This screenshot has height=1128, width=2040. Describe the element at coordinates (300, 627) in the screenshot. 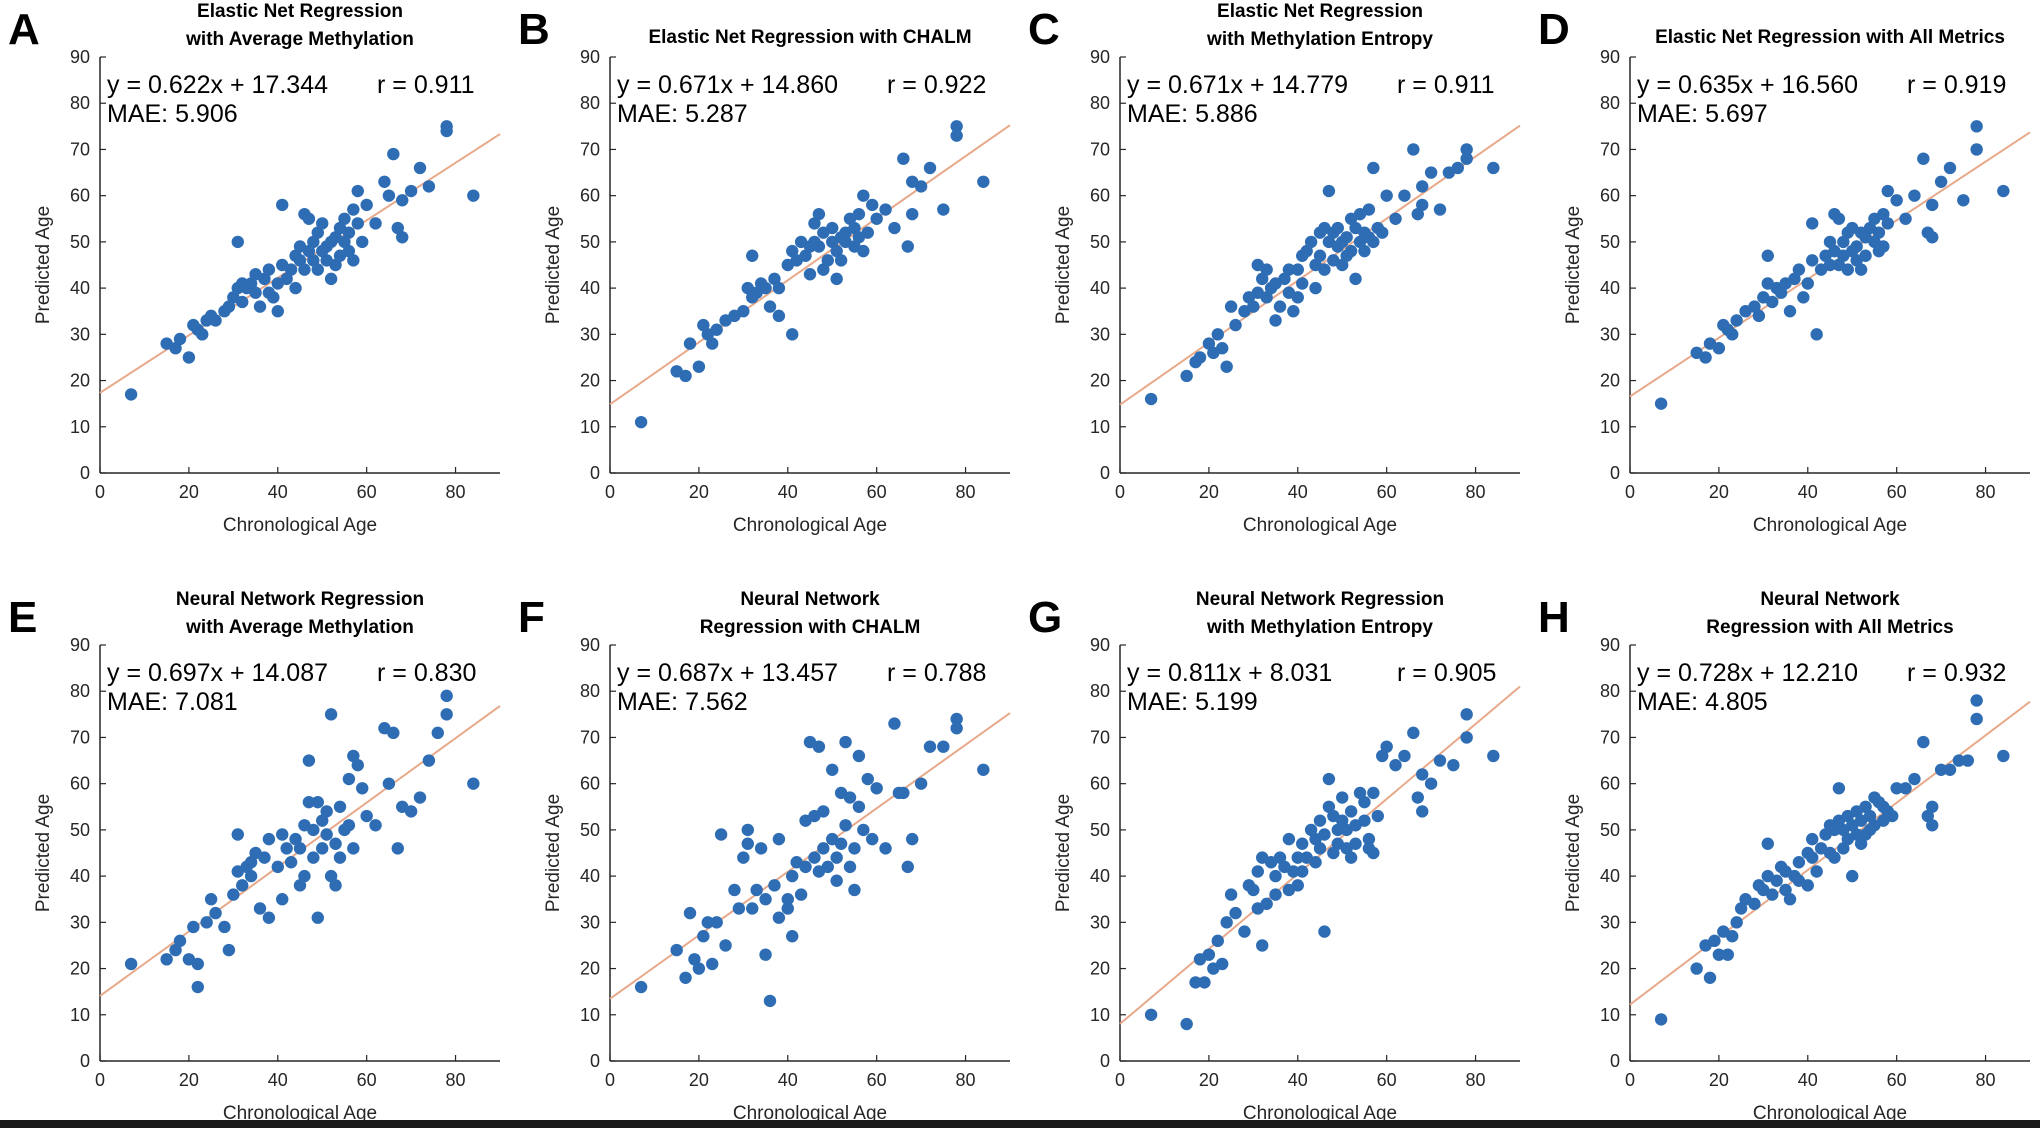

I see `chart-title-line: with Average Methylation` at that location.